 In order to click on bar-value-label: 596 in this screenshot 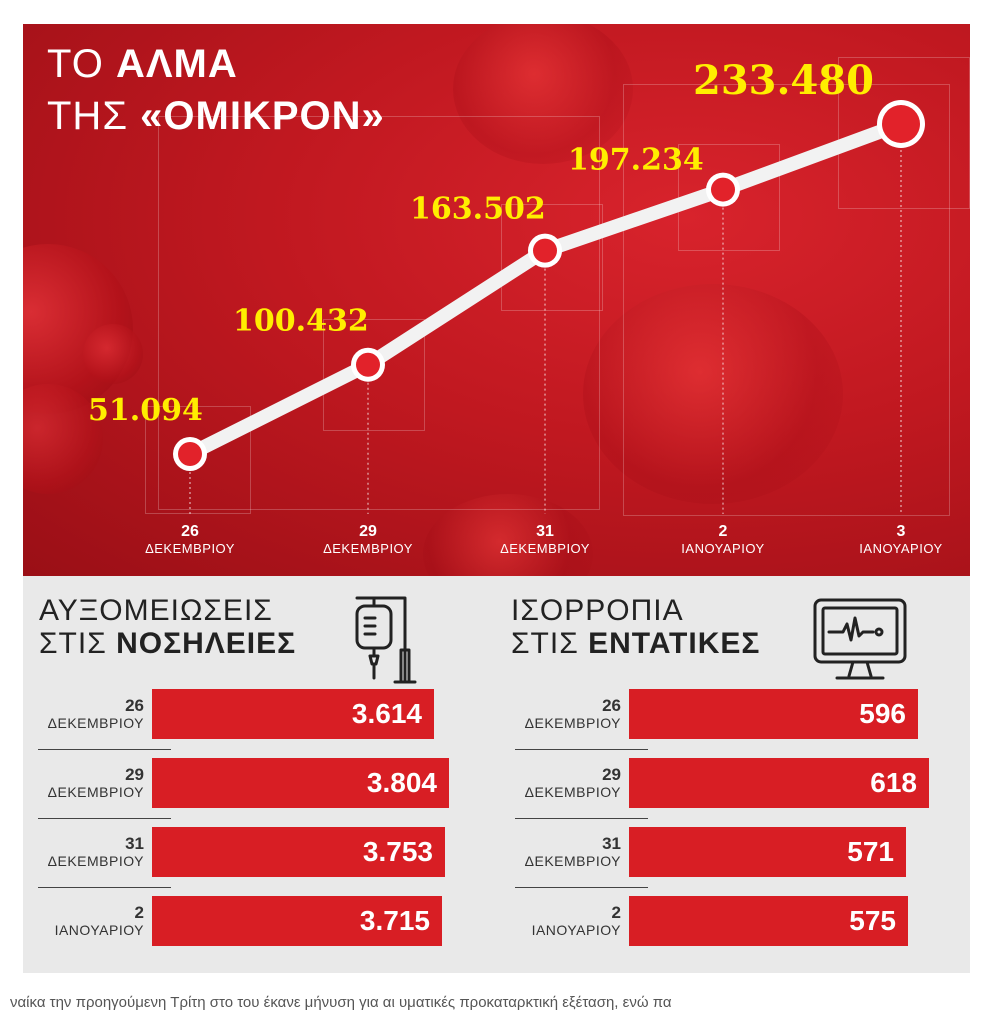, I will do `click(882, 713)`.